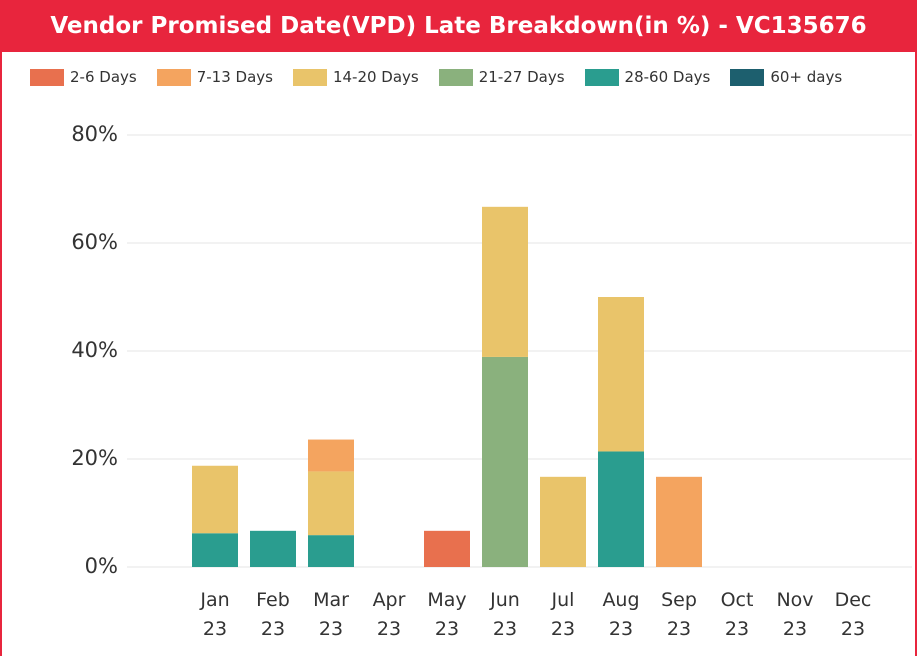 This screenshot has height=656, width=921. What do you see at coordinates (795, 614) in the screenshot?
I see `x-tick-label: Nov 23` at bounding box center [795, 614].